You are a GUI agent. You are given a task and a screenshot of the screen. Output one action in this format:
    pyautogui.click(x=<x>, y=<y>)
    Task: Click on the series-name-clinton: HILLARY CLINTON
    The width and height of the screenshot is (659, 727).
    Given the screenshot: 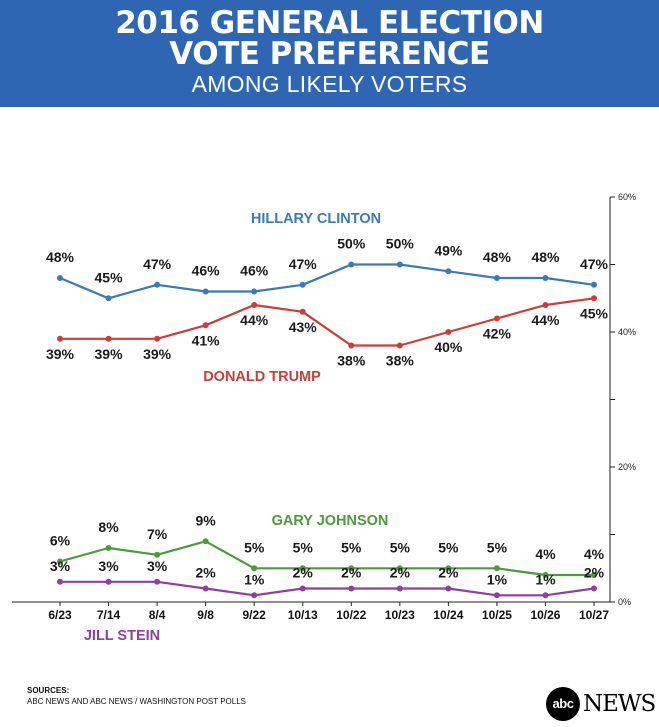 What is the action you would take?
    pyautogui.click(x=316, y=219)
    